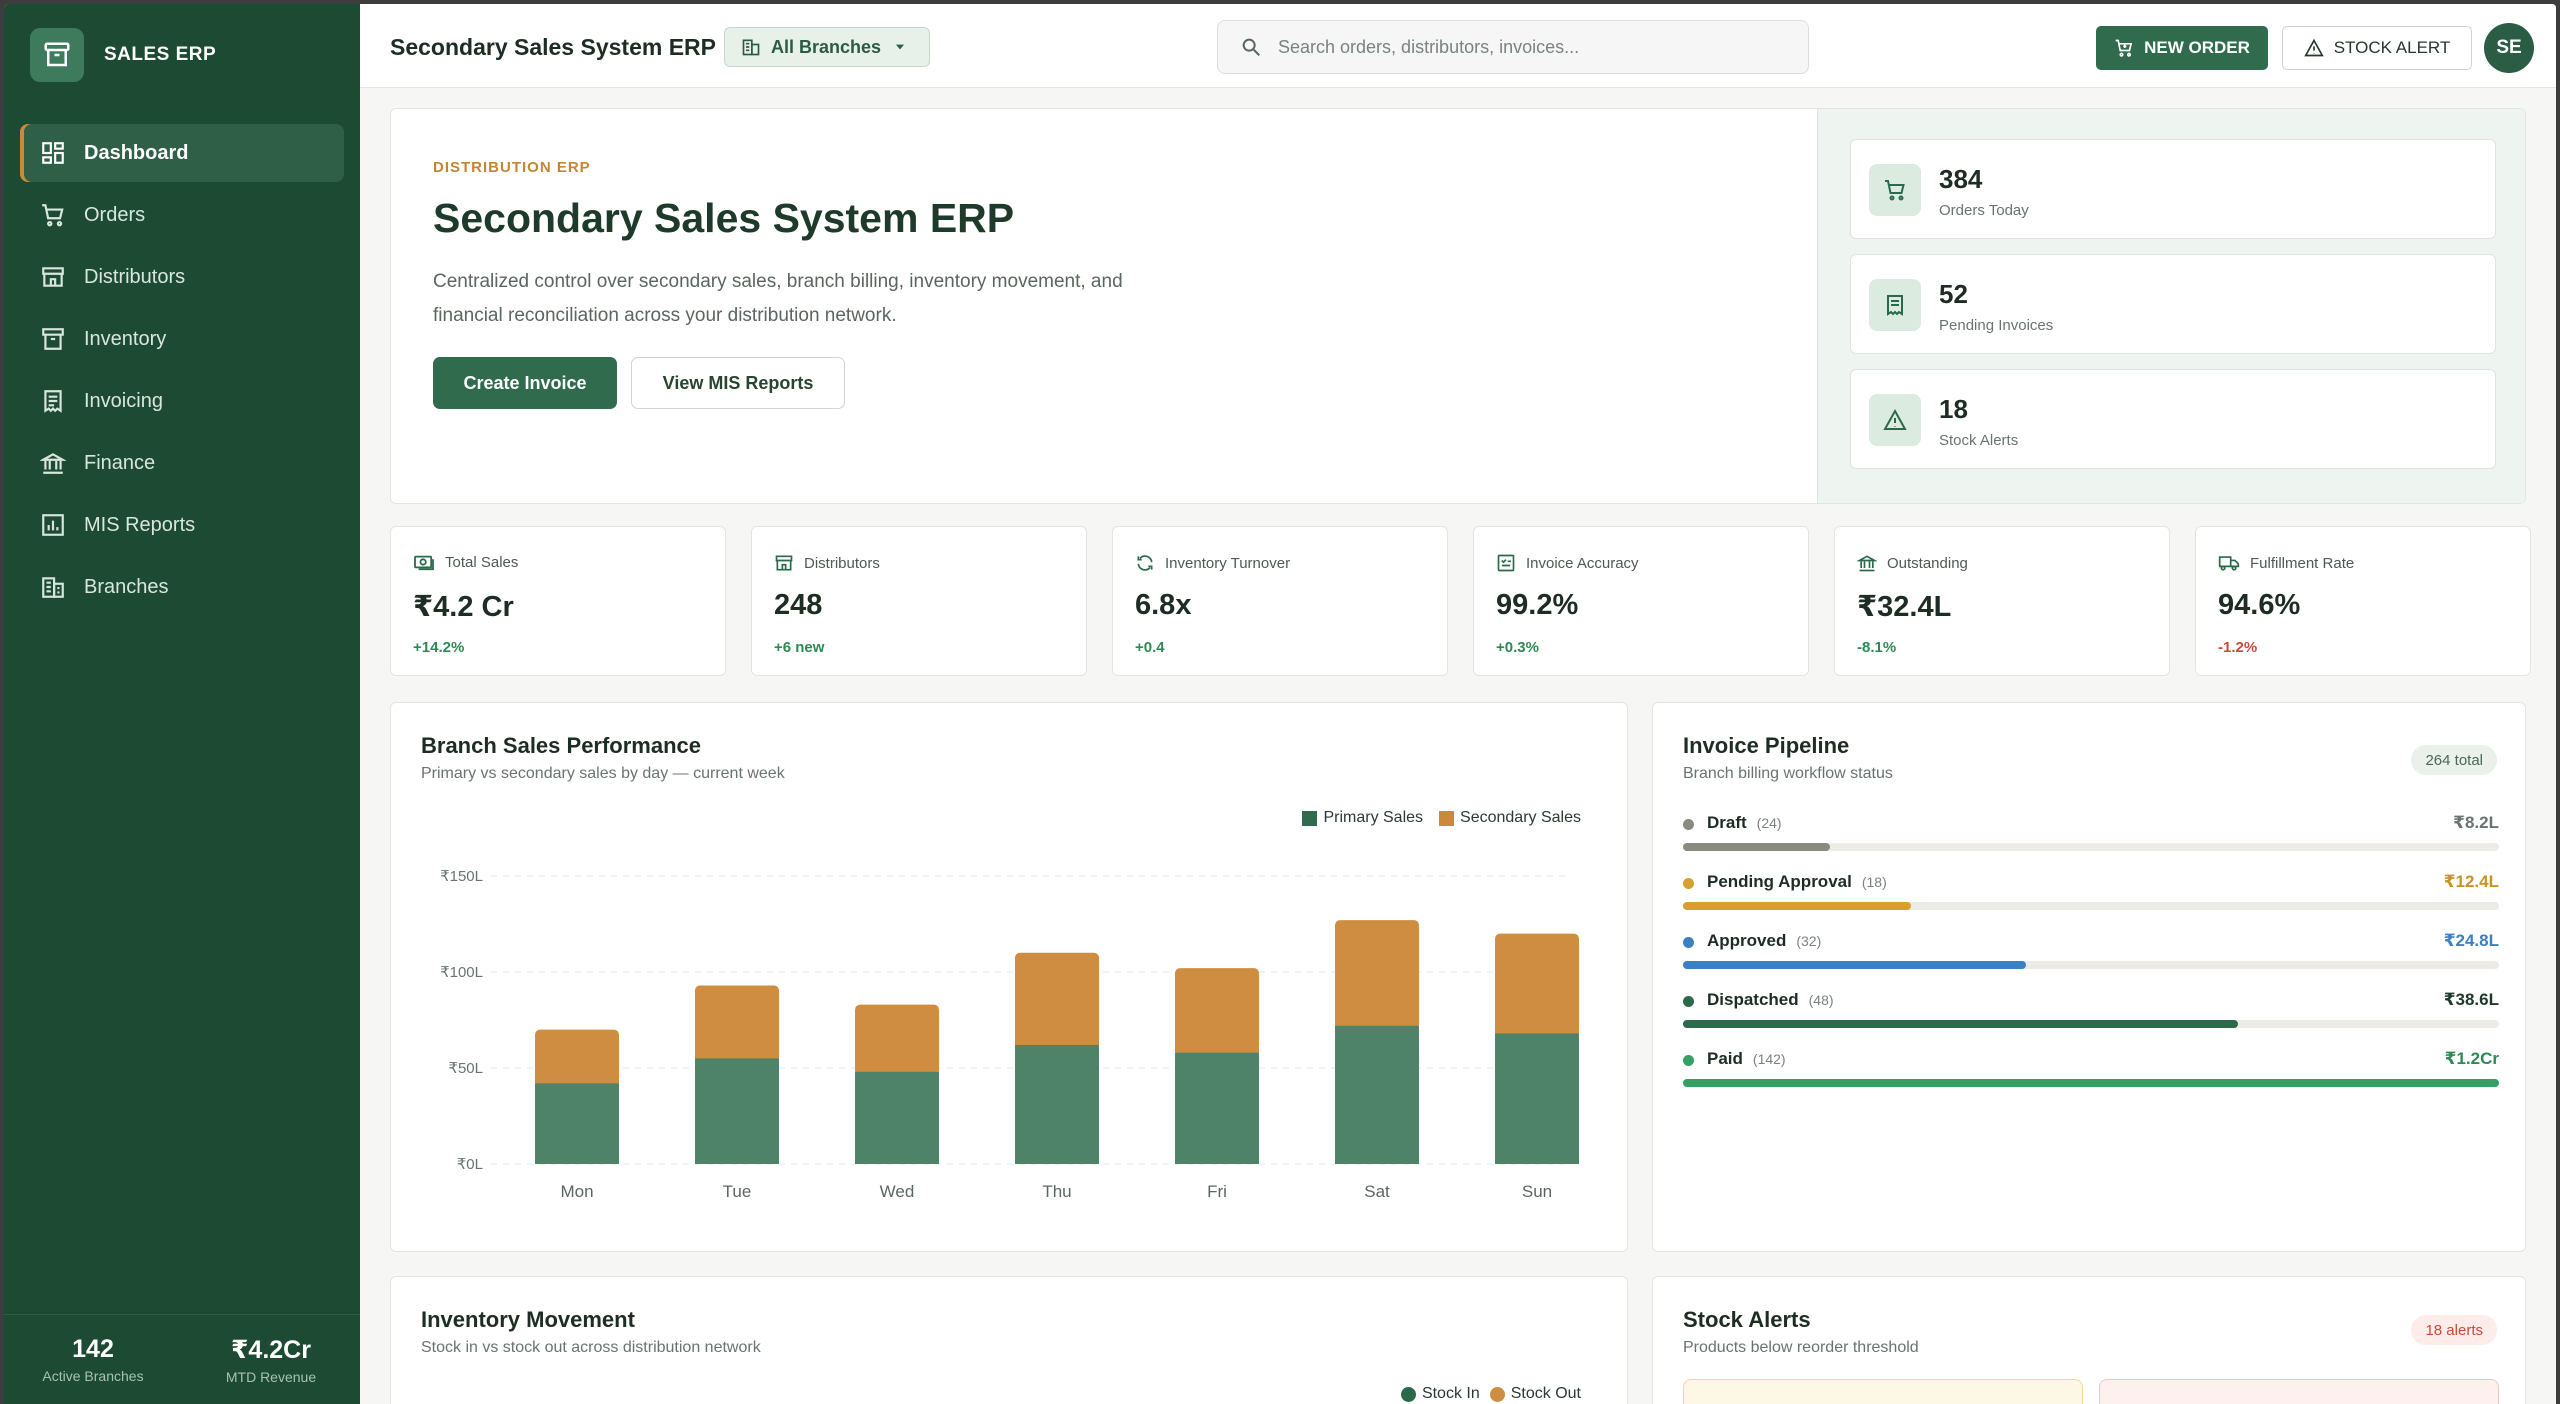 Image resolution: width=2560 pixels, height=1404 pixels. I want to click on legend-label: Primary Sales, so click(1373, 817).